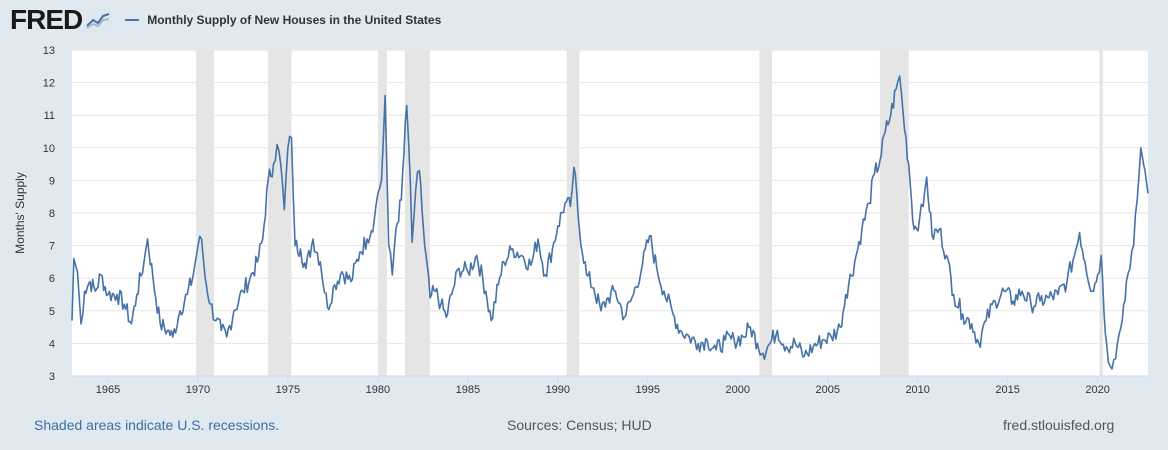 The height and width of the screenshot is (450, 1168). I want to click on y-tick-label: 10, so click(49, 149).